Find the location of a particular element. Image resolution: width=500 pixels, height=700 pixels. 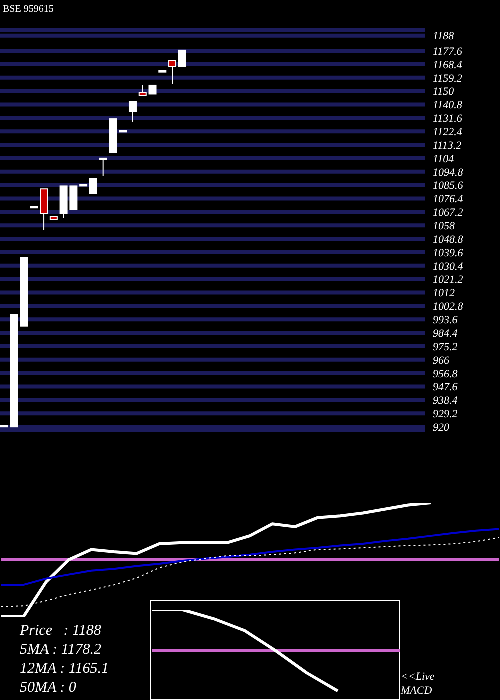

y-tick-label: 929.2 is located at coordinates (445, 414).